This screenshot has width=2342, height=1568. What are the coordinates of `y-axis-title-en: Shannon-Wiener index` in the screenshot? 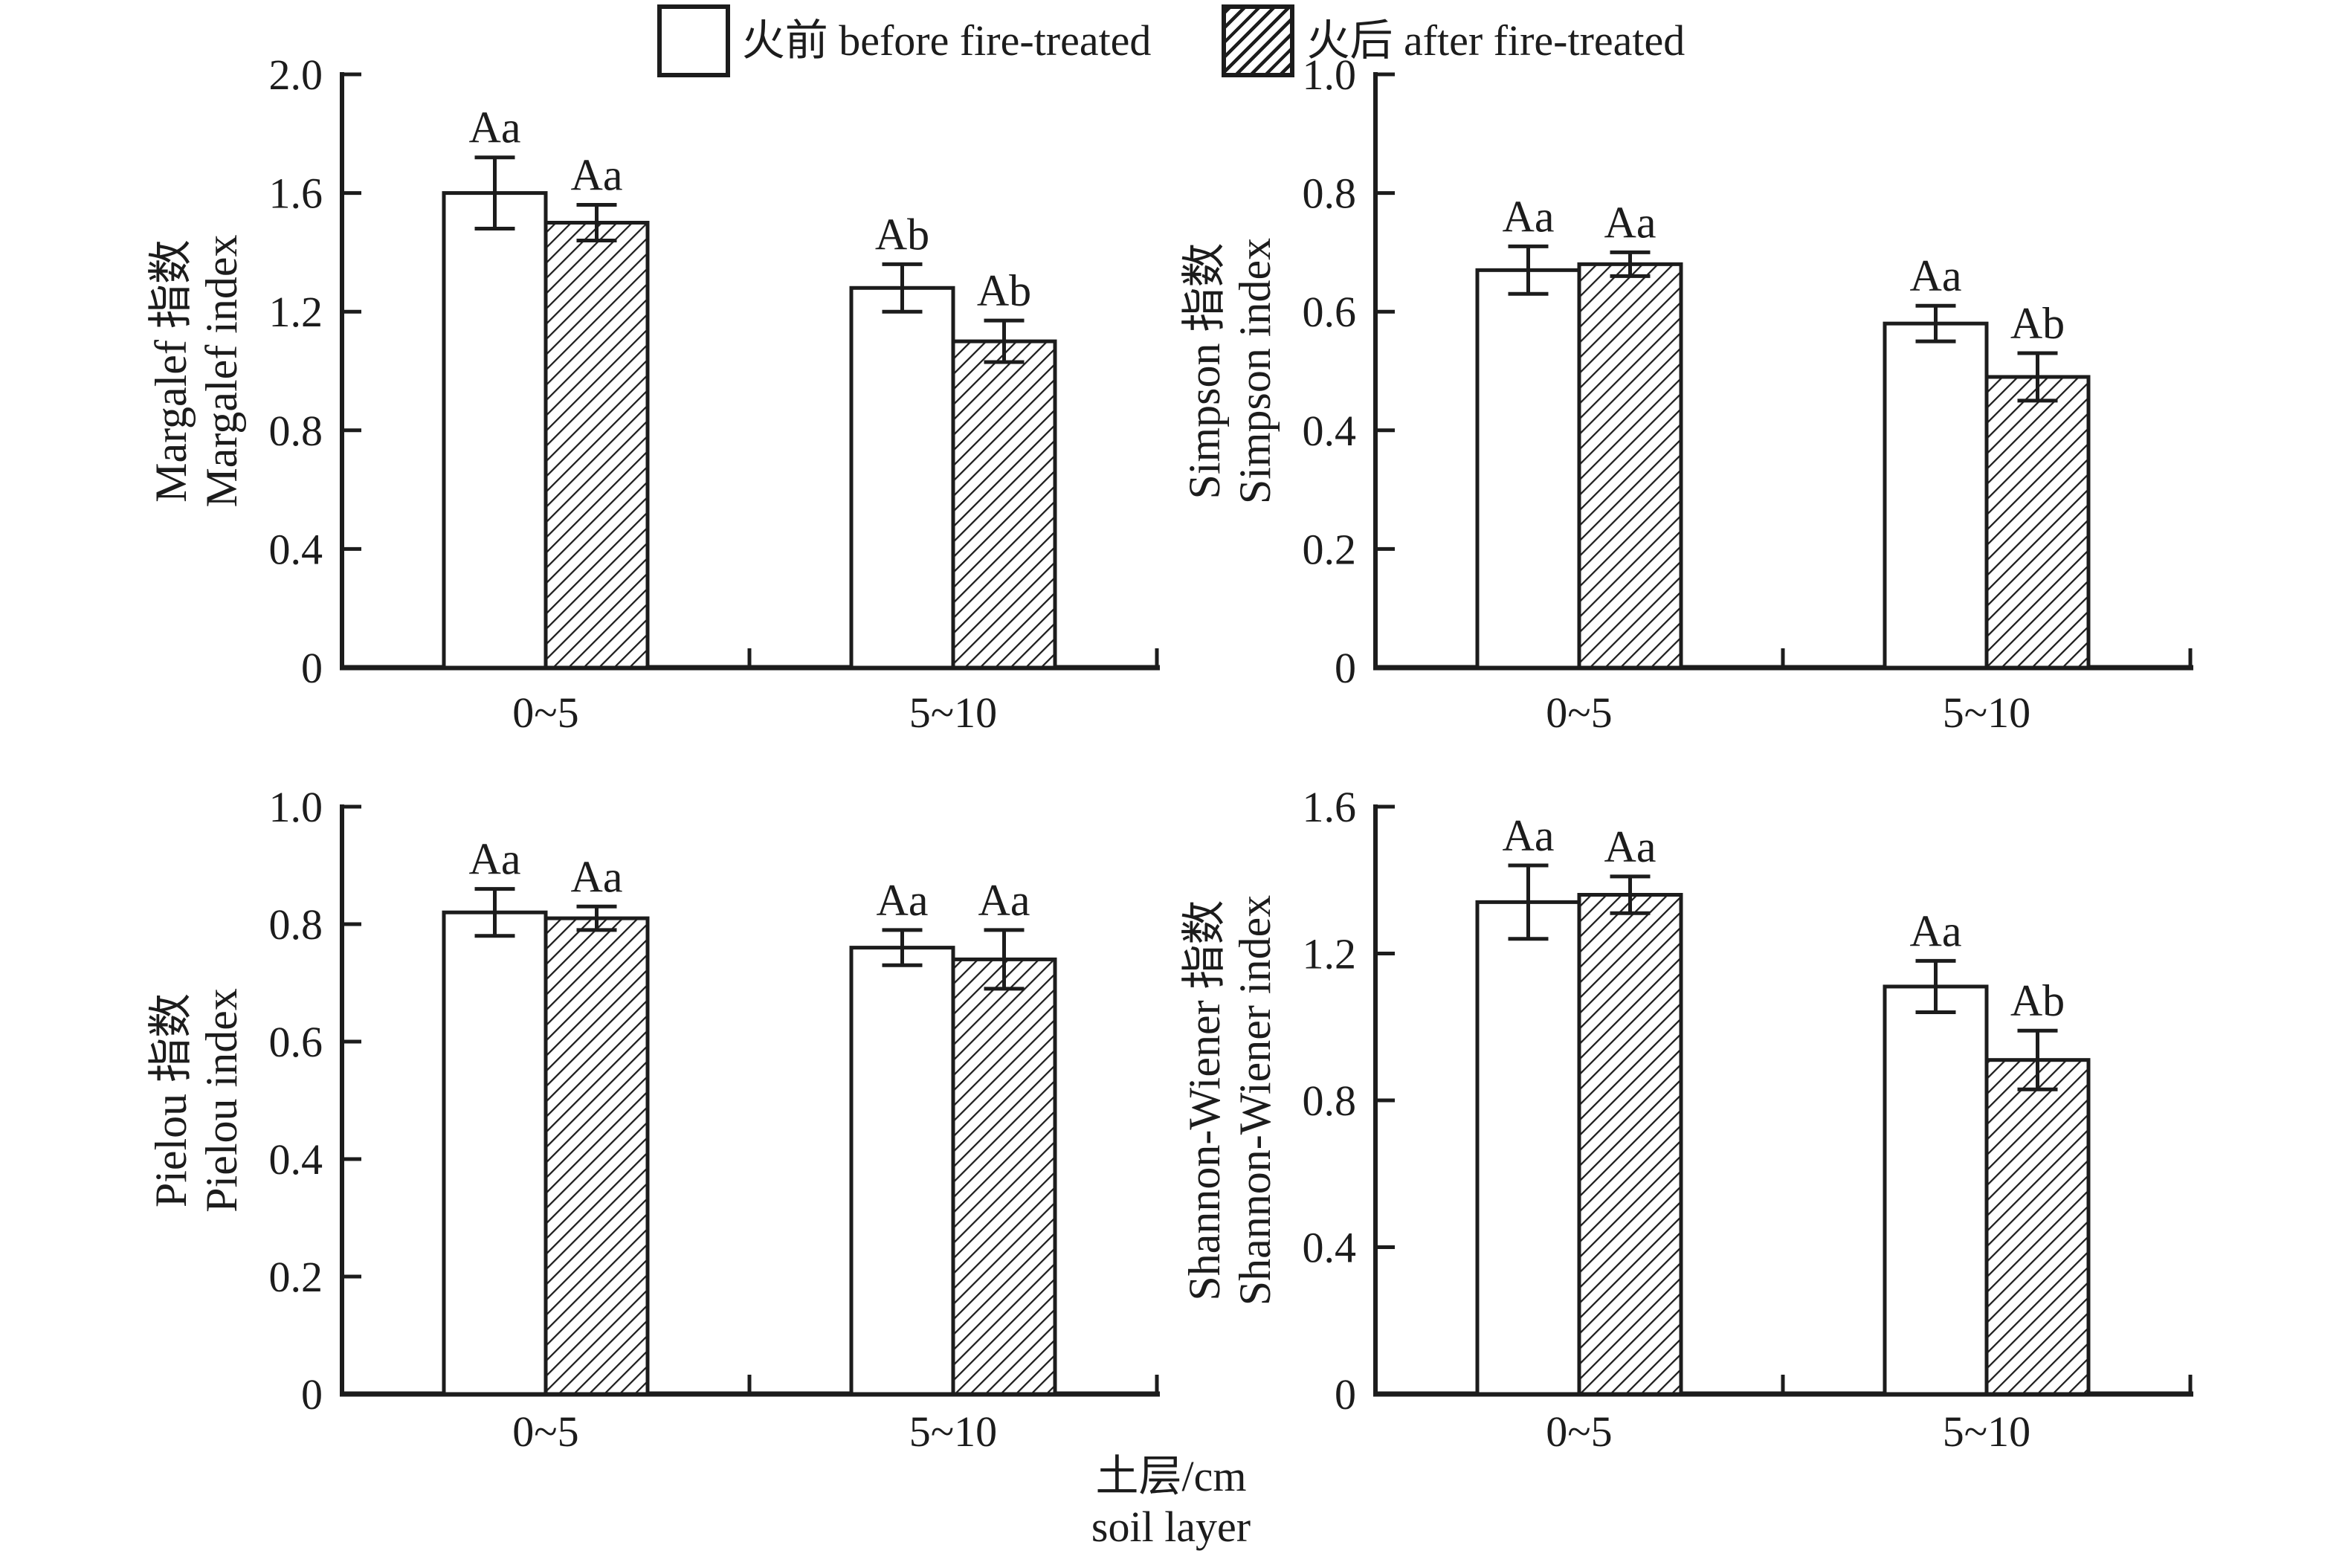 It's located at (1255, 1100).